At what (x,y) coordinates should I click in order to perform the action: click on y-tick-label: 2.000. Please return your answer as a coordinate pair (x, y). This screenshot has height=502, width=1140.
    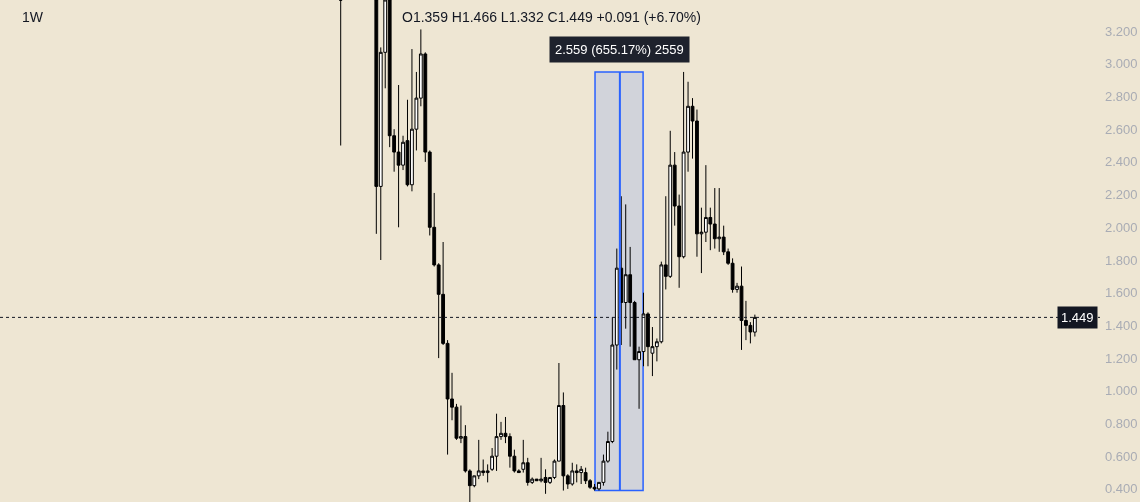
    Looking at the image, I should click on (1121, 227).